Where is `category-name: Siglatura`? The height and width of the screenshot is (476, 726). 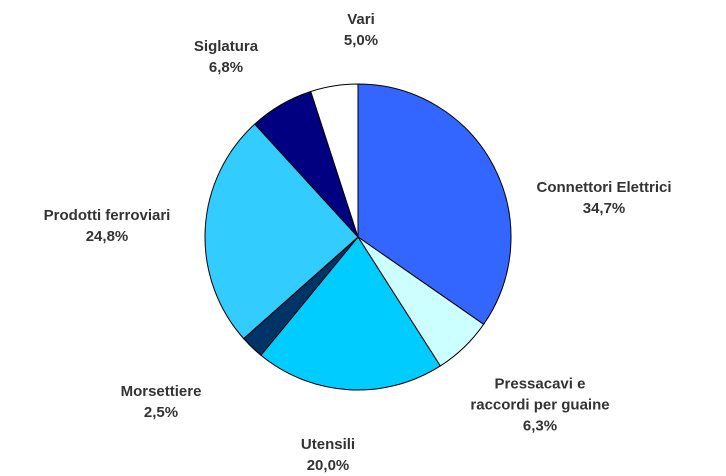 category-name: Siglatura is located at coordinates (226, 46).